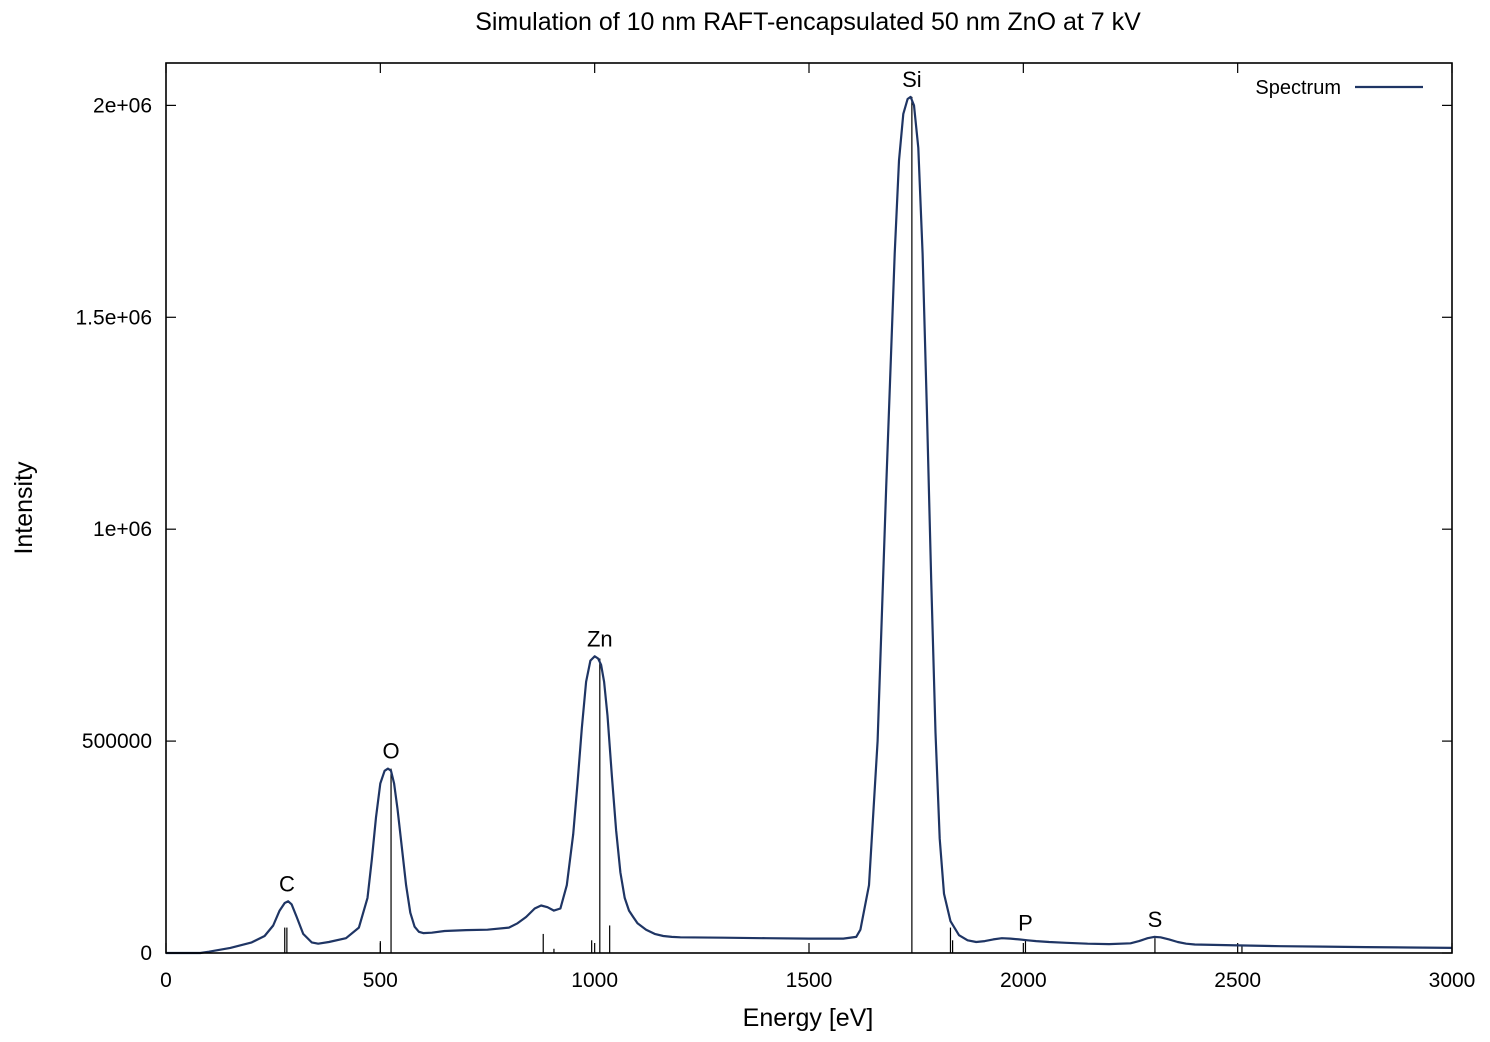 The image size is (1490, 1042). I want to click on x-tick-label: 1500, so click(809, 980).